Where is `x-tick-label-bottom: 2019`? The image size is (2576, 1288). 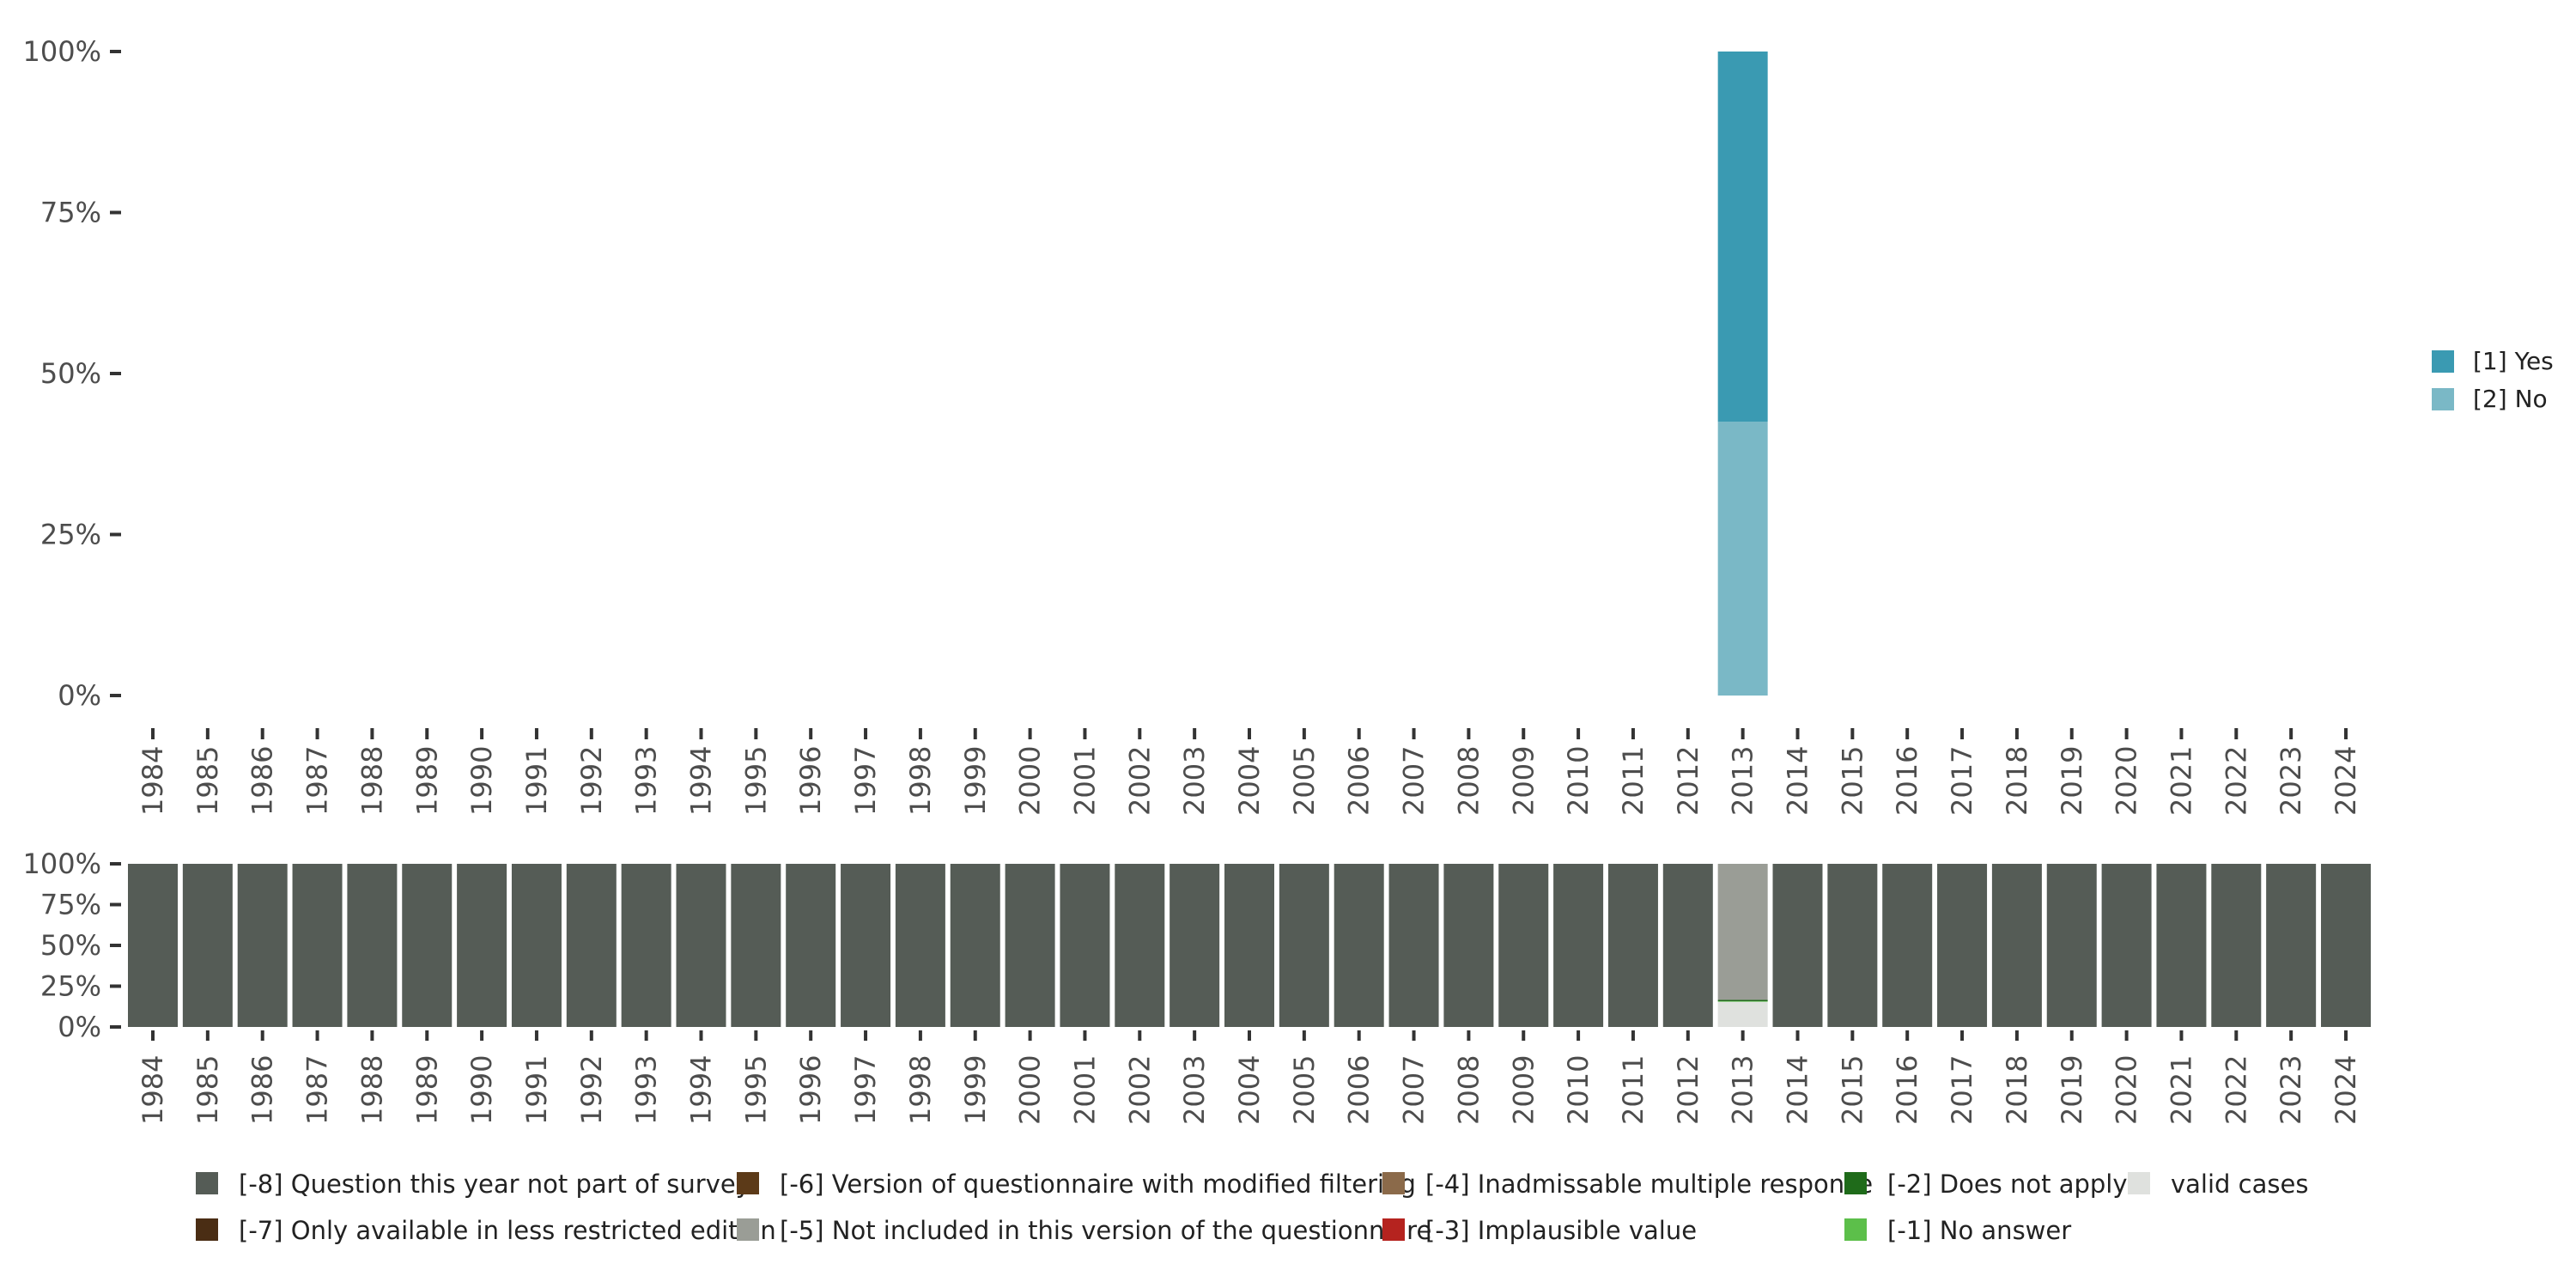
x-tick-label-bottom: 2019 is located at coordinates (2072, 1090).